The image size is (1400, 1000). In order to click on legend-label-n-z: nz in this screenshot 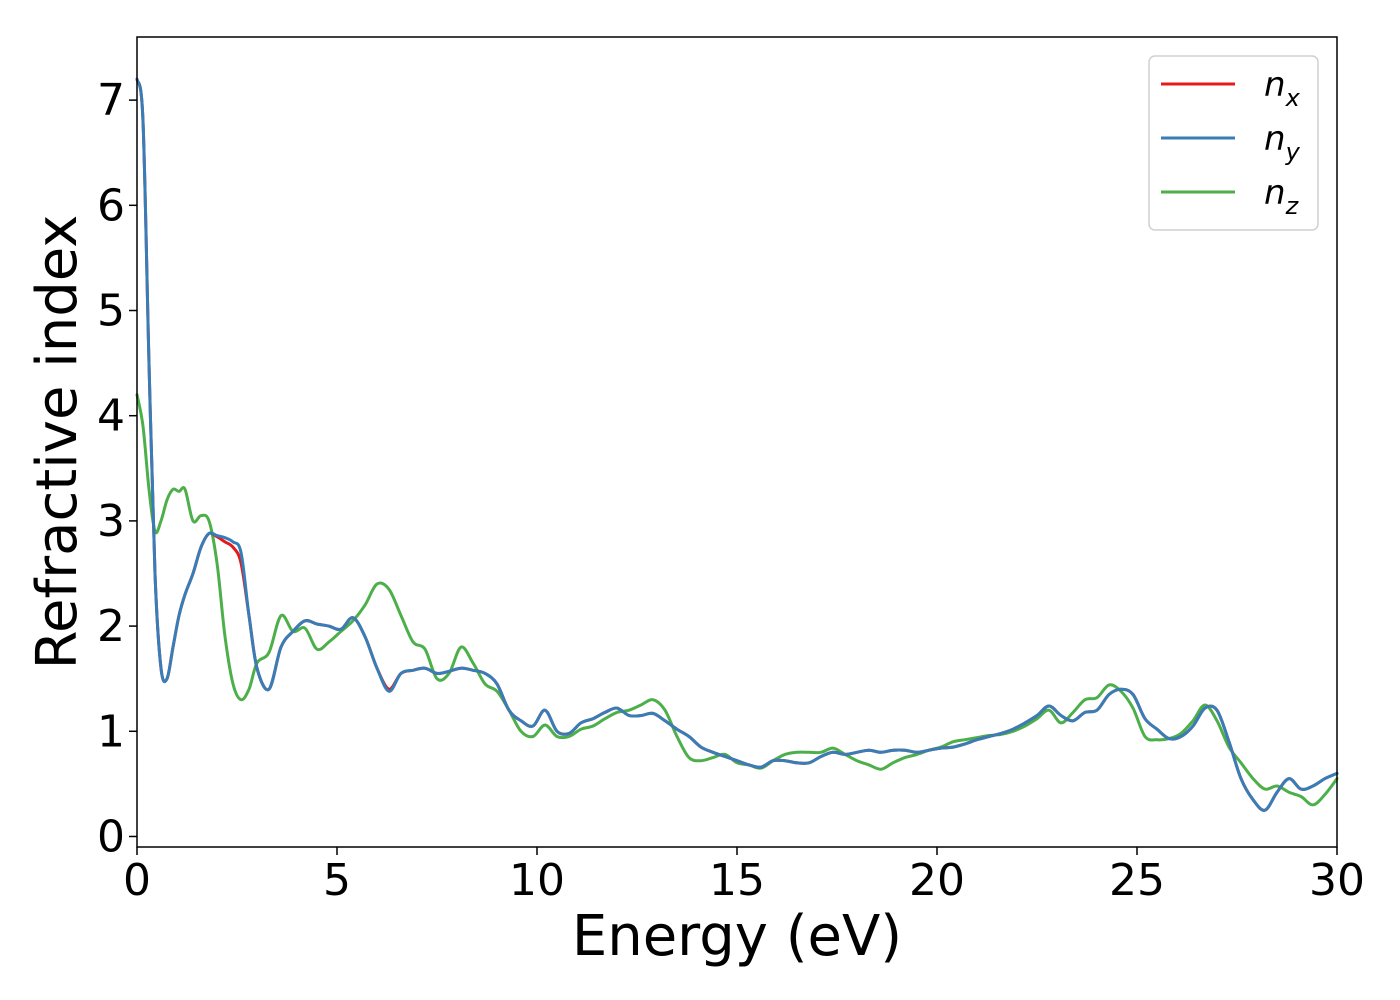, I will do `click(1282, 196)`.